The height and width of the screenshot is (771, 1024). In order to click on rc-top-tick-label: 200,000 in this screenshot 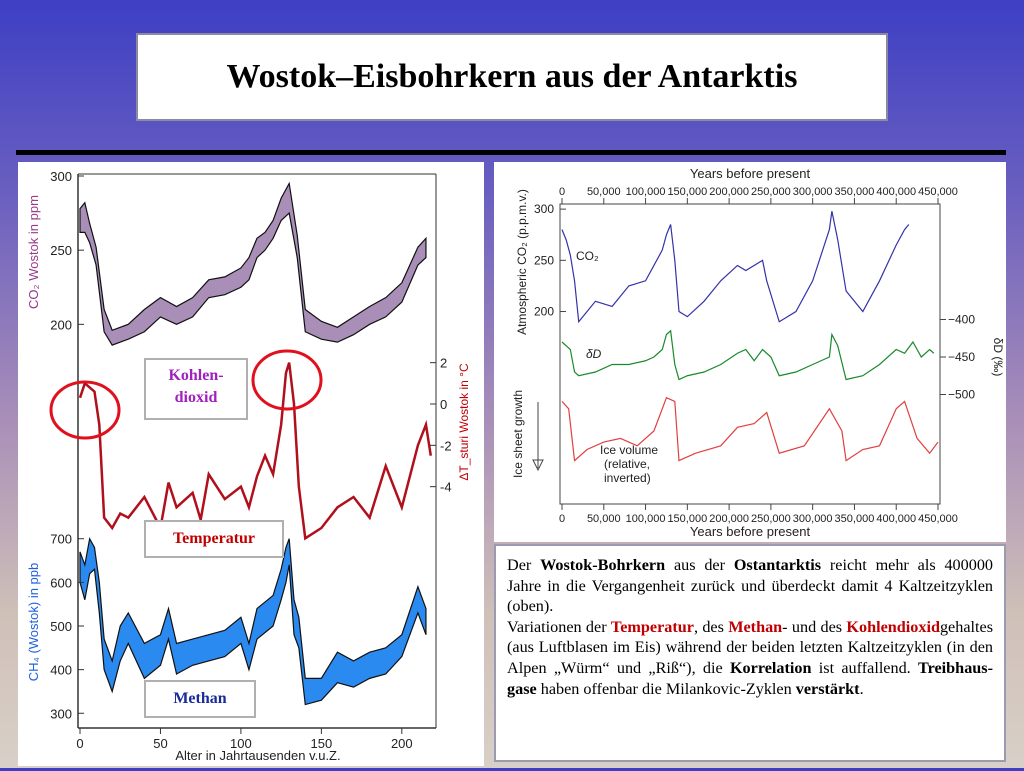, I will do `click(729, 192)`.